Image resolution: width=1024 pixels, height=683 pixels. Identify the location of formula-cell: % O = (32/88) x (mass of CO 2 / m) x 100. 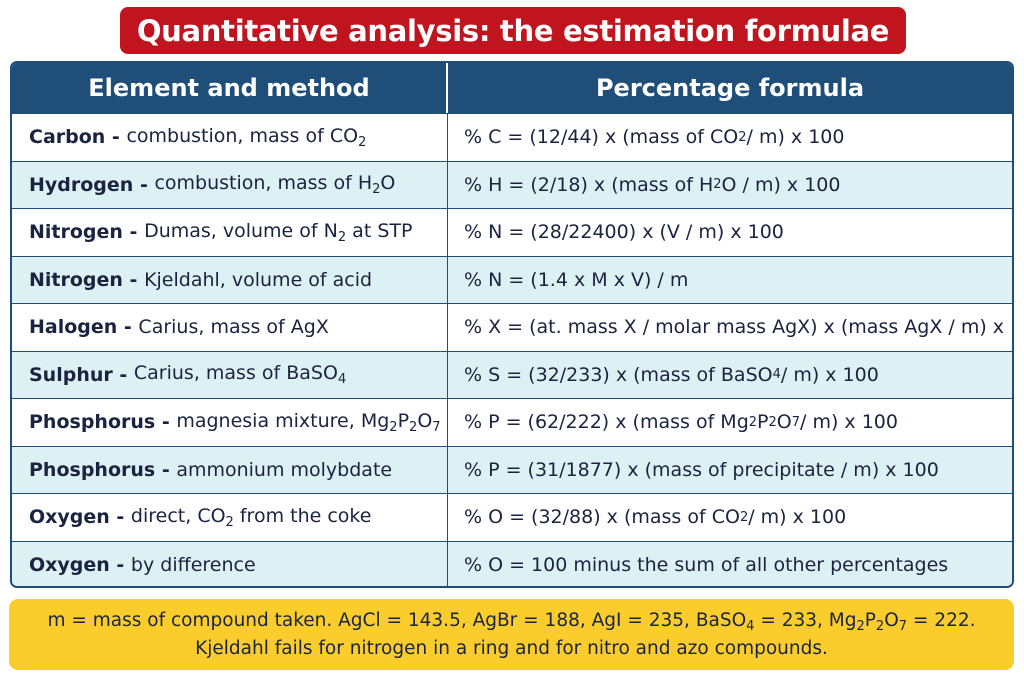
(655, 517).